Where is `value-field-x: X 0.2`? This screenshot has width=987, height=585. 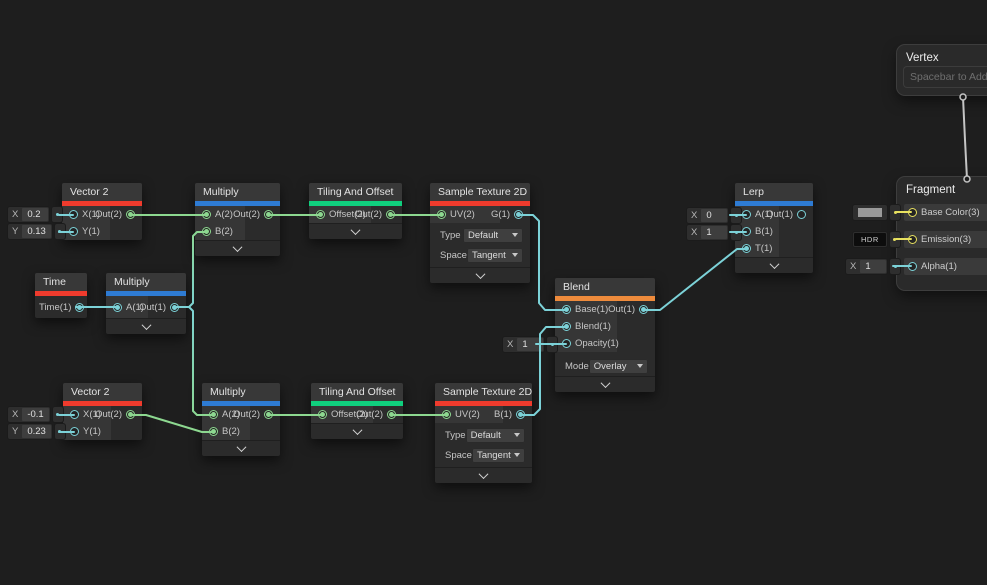
value-field-x: X 0.2 is located at coordinates (35, 214).